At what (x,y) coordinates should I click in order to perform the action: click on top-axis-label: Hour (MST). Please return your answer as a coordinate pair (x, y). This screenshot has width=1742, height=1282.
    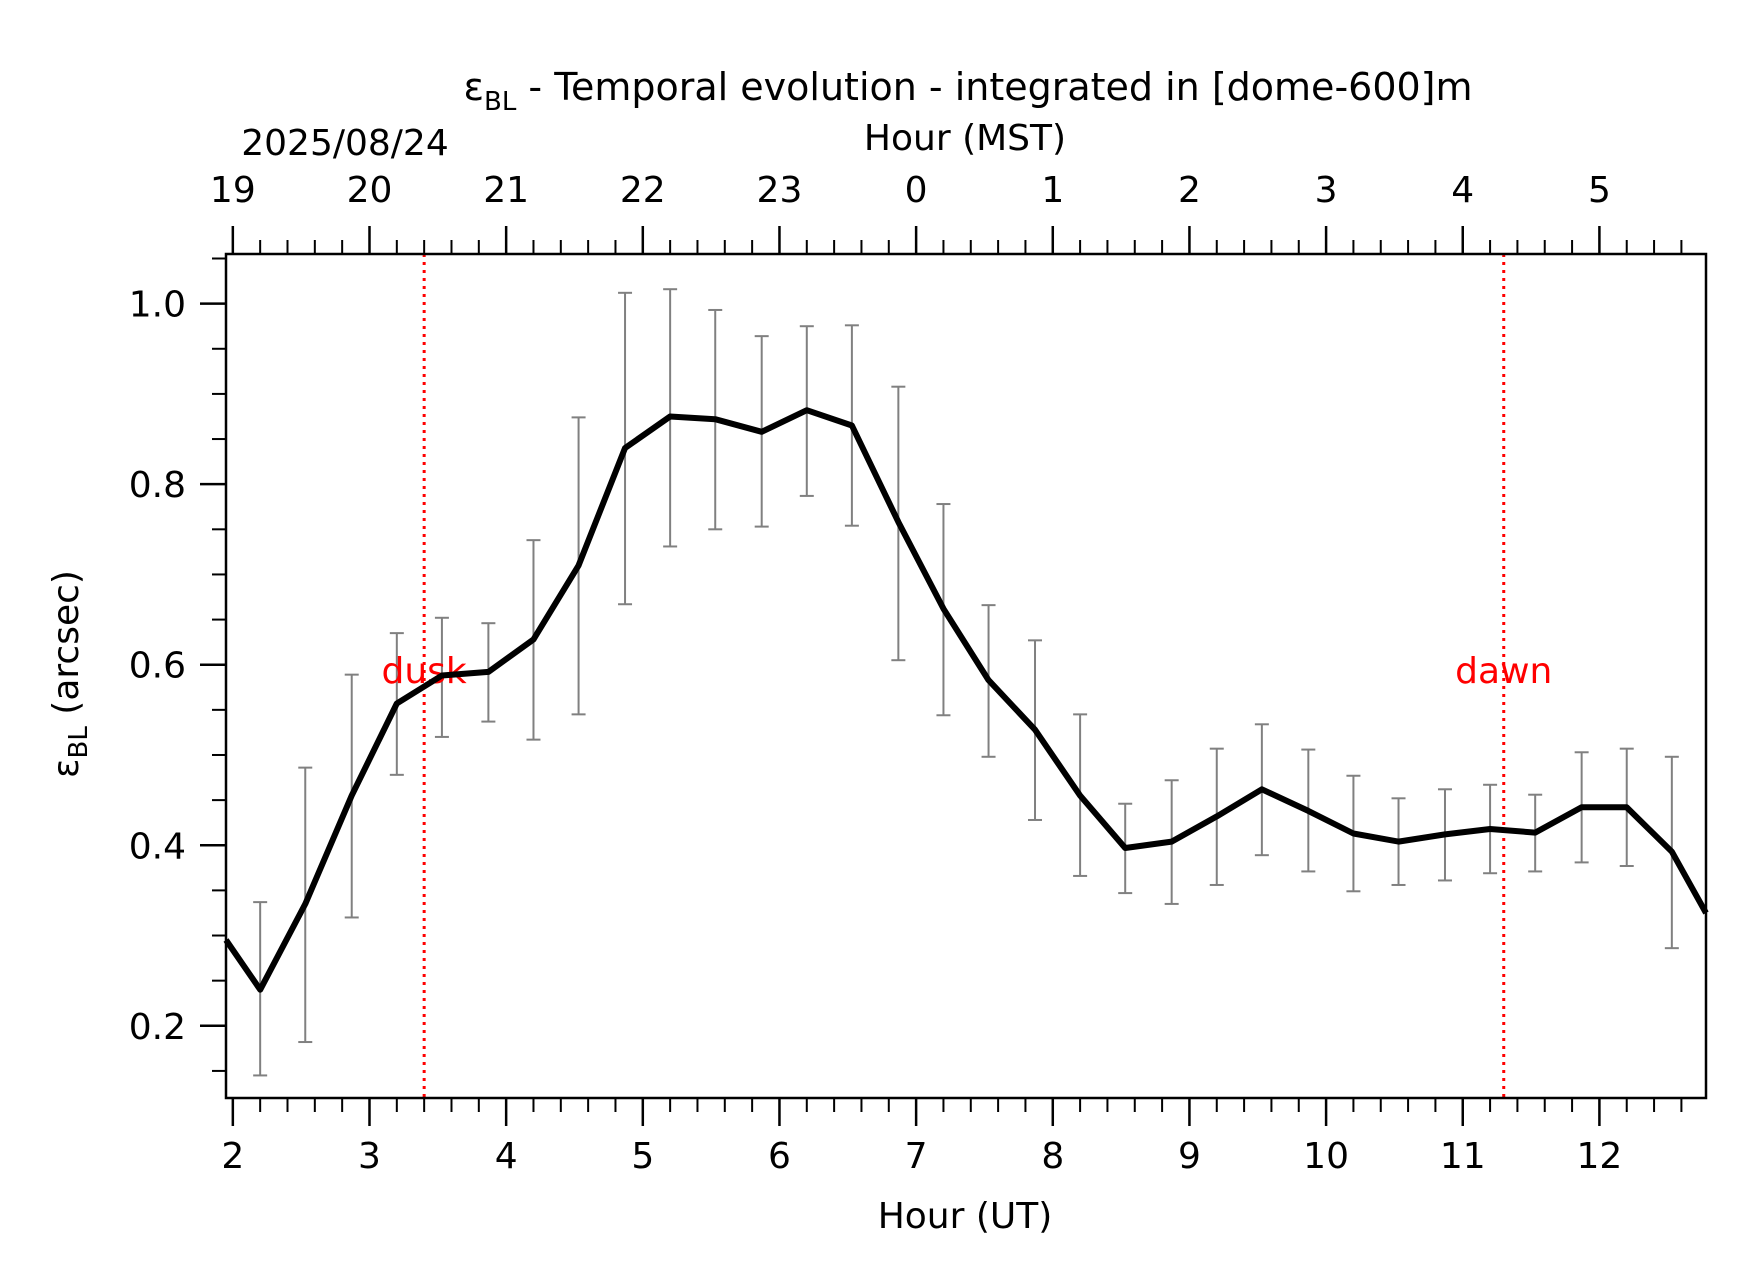
    Looking at the image, I should click on (965, 138).